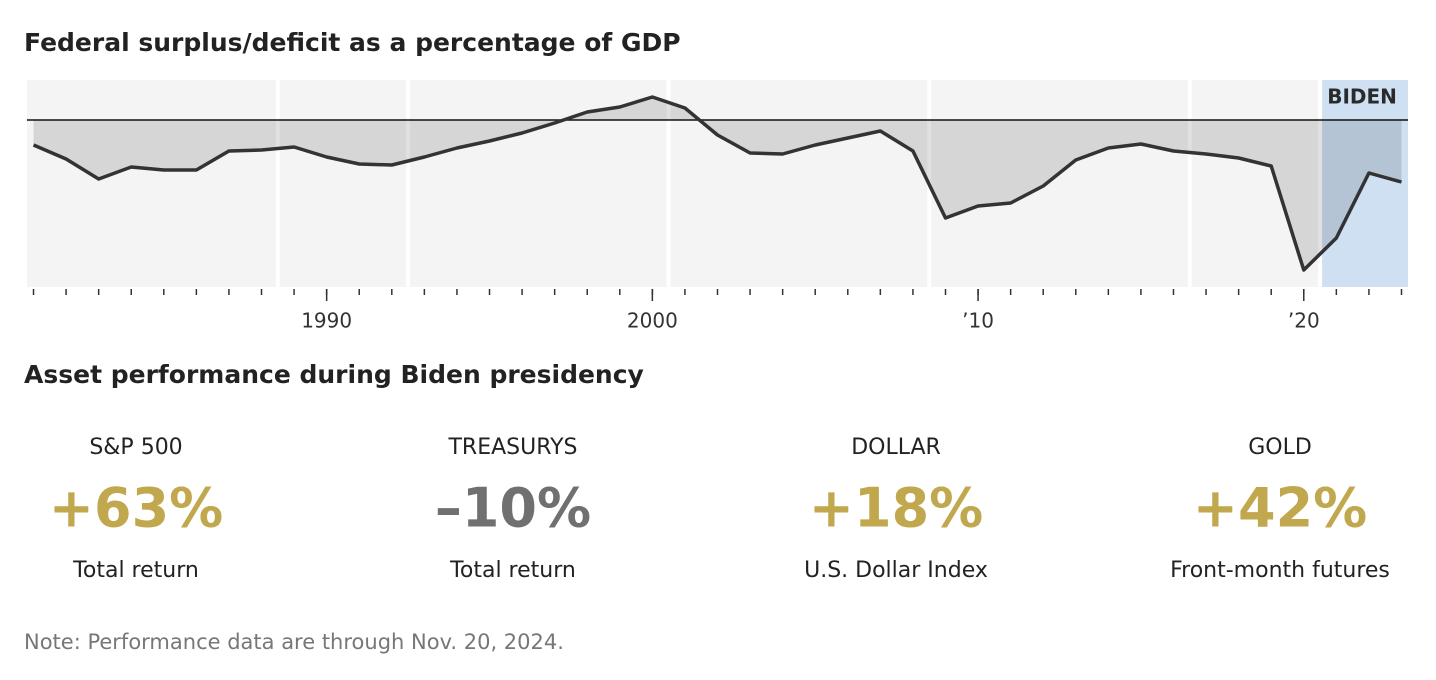 The width and height of the screenshot is (1436, 680). Describe the element at coordinates (1304, 321) in the screenshot. I see `x-tick-label: ’20` at that location.